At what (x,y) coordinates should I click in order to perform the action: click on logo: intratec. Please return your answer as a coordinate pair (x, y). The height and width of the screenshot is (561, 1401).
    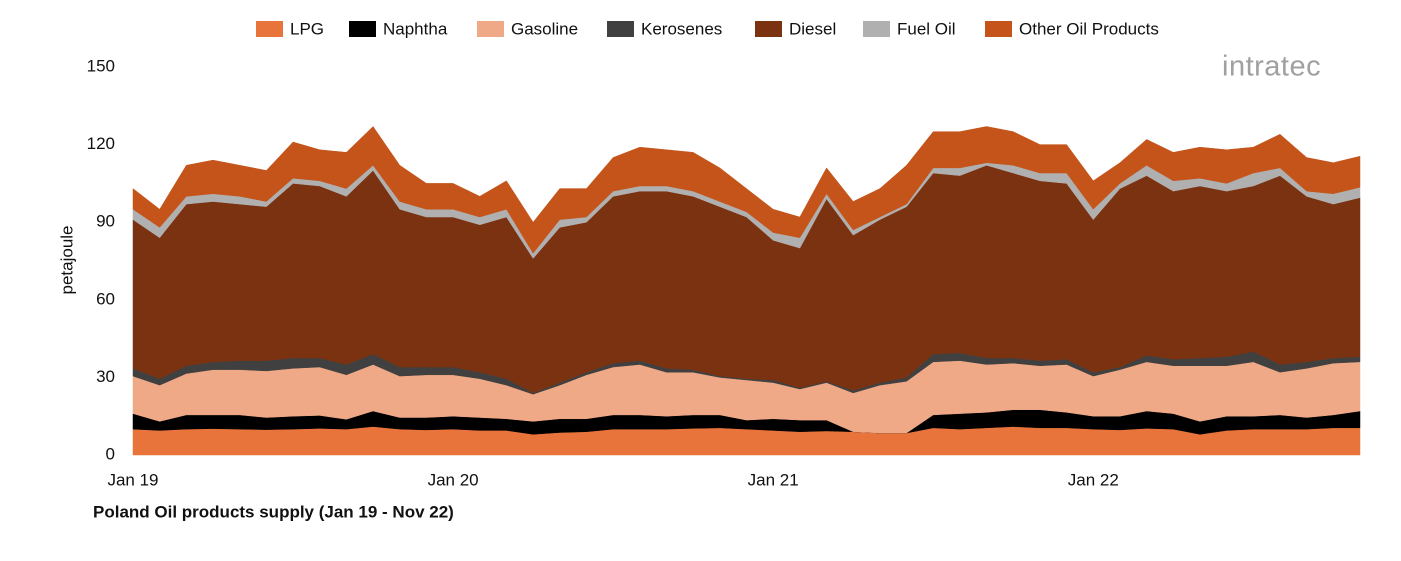
    Looking at the image, I should click on (1271, 67).